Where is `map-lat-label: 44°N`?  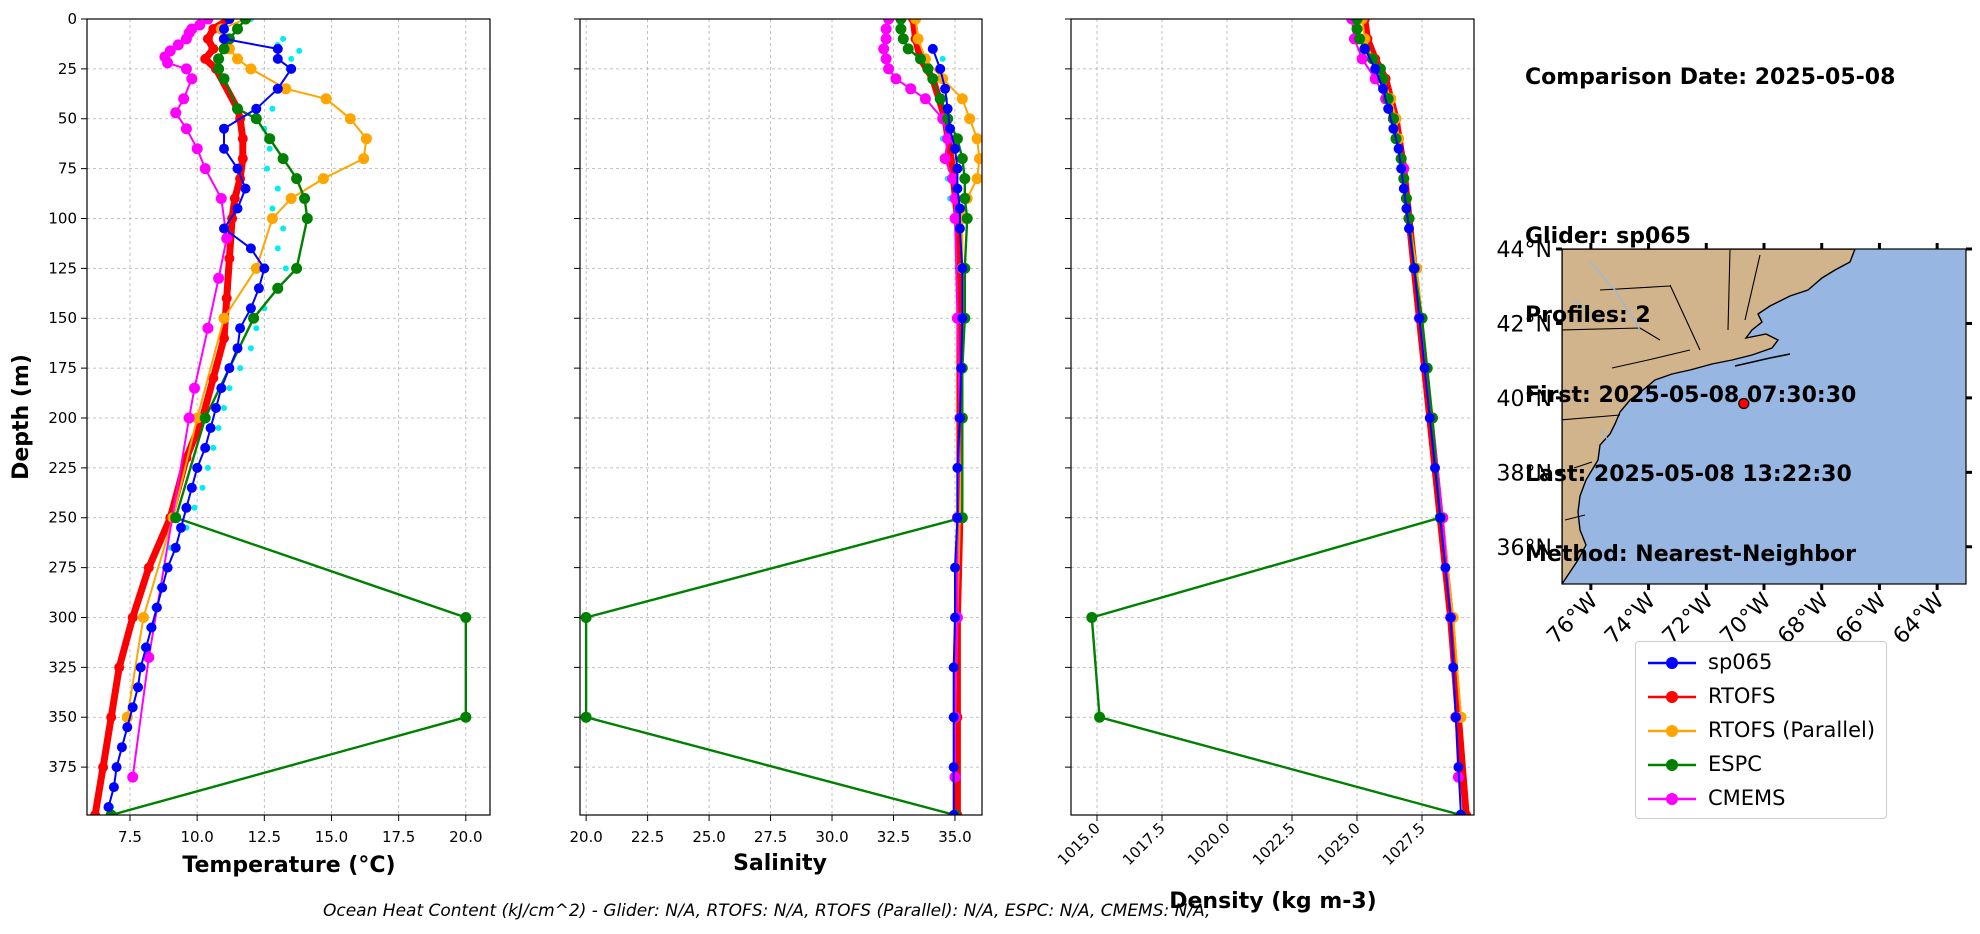 map-lat-label: 44°N is located at coordinates (1524, 250).